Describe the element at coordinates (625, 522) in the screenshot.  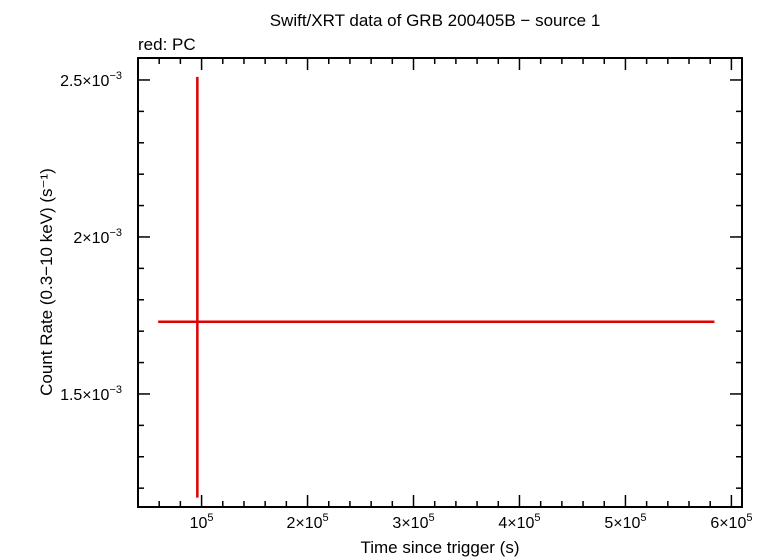
I see `x-tick-label: 5×10⁵` at that location.